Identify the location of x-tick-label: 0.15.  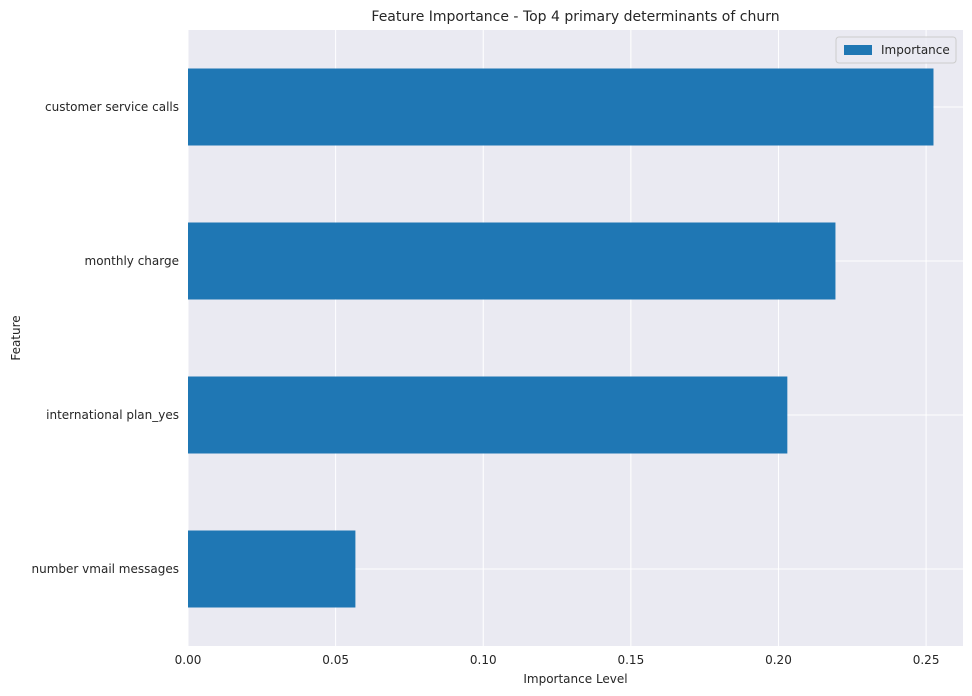
(630, 660).